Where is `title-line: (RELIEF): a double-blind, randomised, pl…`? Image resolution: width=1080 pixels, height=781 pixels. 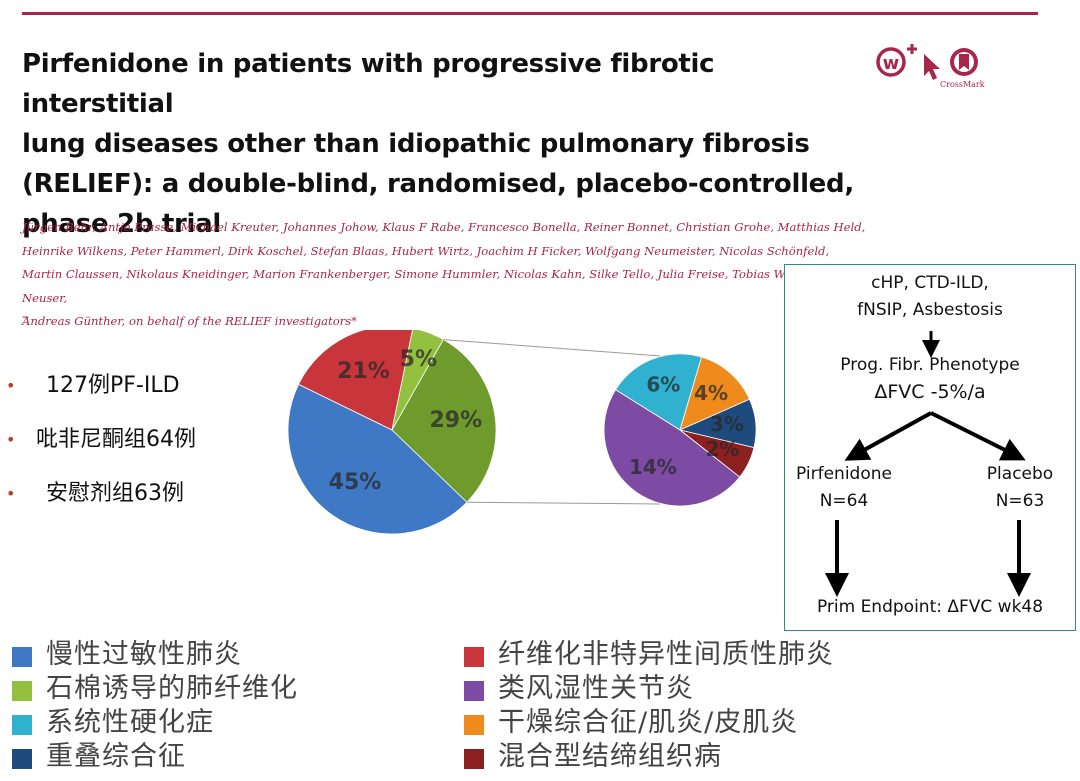 title-line: (RELIEF): a double-blind, randomised, pl… is located at coordinates (438, 184).